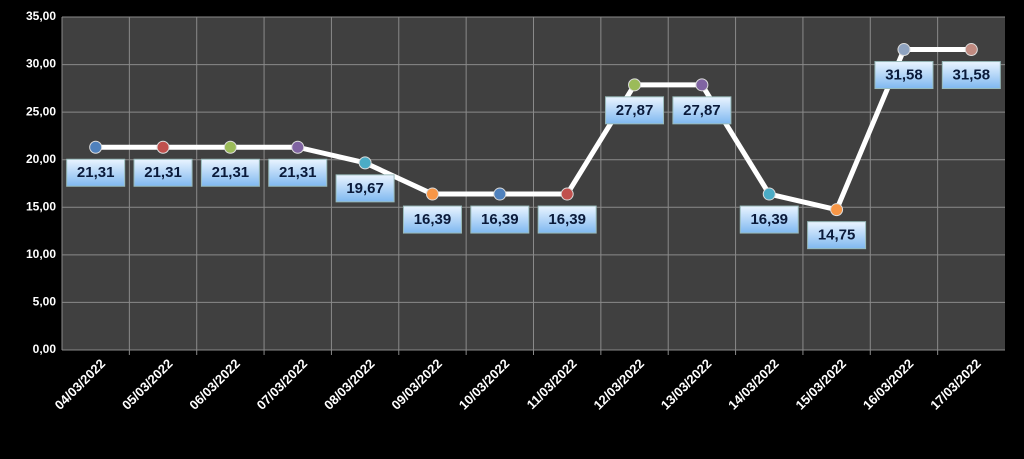  What do you see at coordinates (41, 16) in the screenshot?
I see `y-tick-label: 35,00` at bounding box center [41, 16].